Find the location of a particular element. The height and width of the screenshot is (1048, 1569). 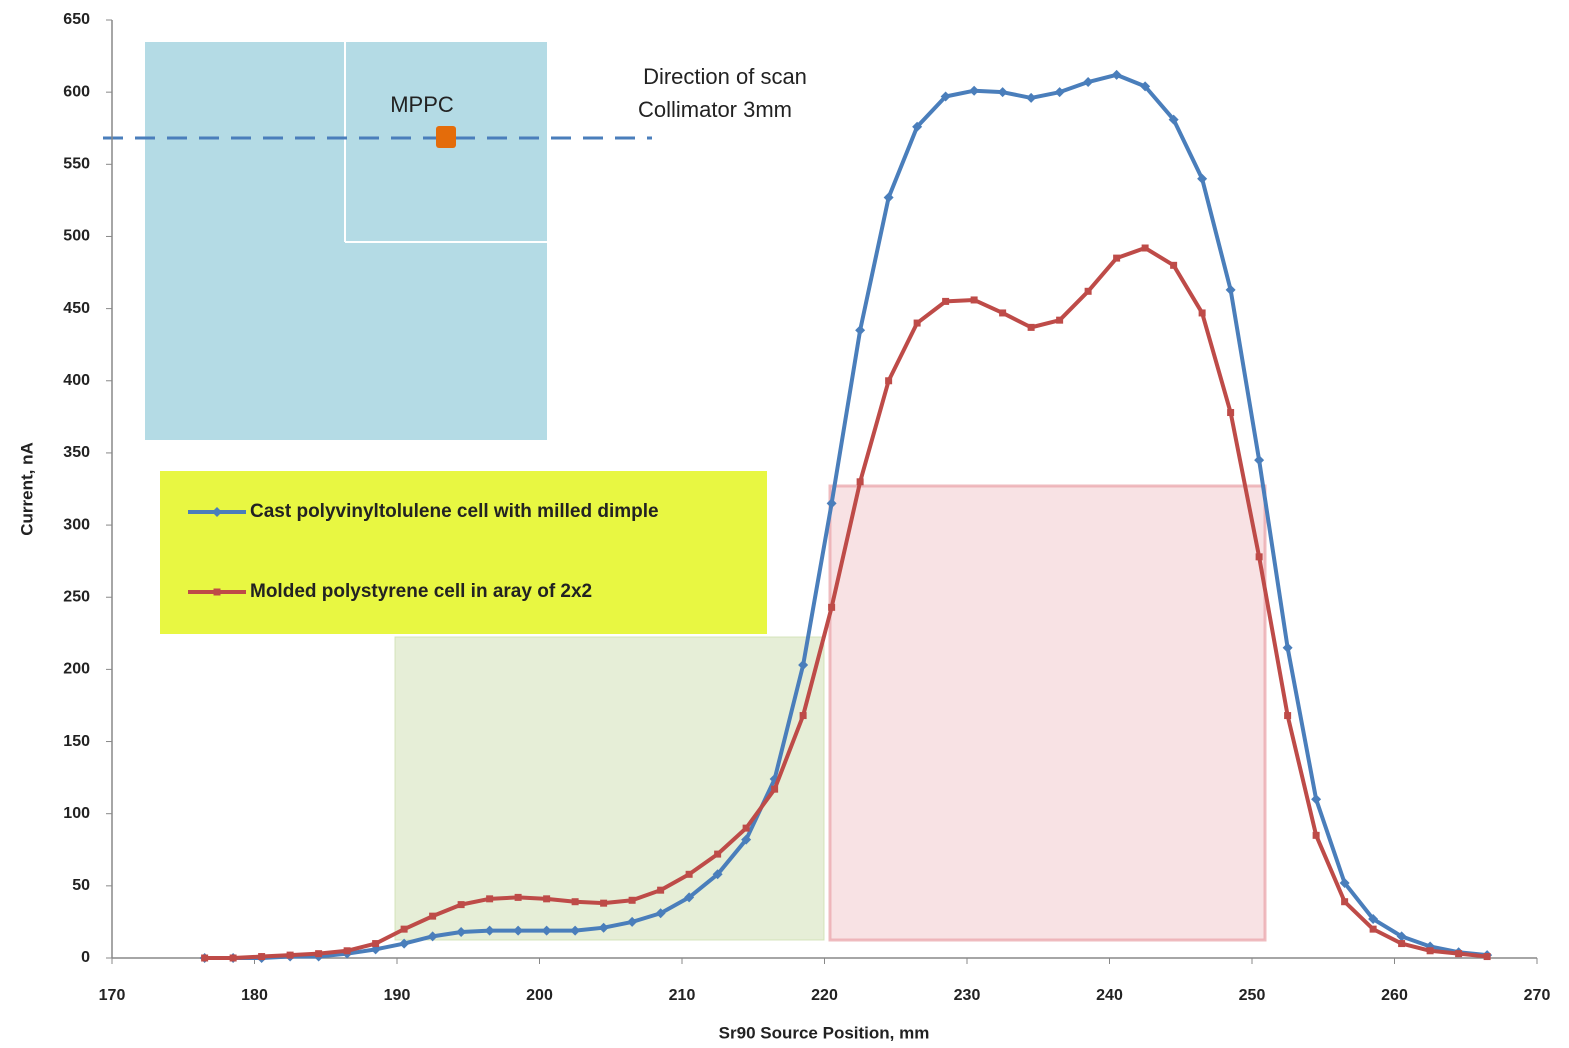

annotation: MPPC is located at coordinates (422, 104).